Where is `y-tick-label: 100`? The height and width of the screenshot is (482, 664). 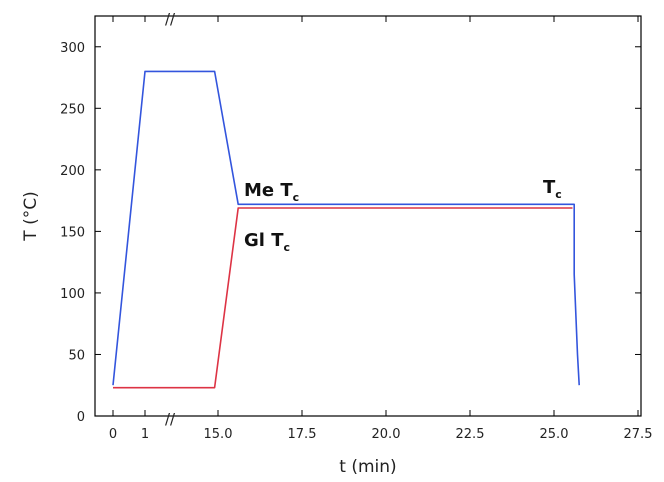
y-tick-label: 100 is located at coordinates (72, 294).